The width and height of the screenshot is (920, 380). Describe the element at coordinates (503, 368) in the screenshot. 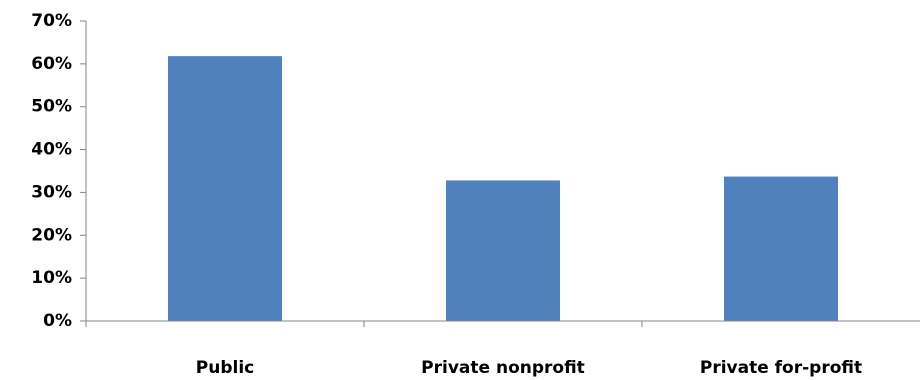

I see `x-category-label: Private nonprofit` at that location.